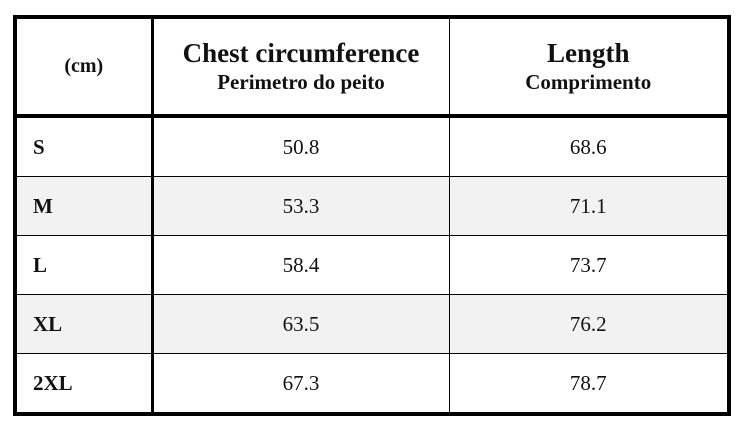  I want to click on header-title: Chest circumference, so click(301, 52).